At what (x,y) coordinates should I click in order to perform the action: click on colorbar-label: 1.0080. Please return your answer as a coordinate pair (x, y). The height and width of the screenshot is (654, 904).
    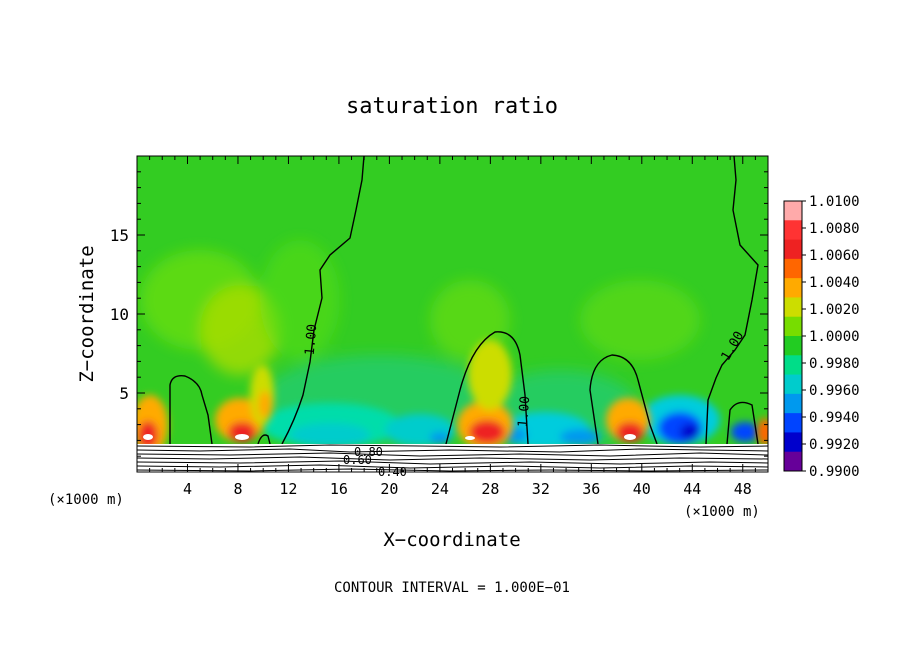
    Looking at the image, I should click on (834, 229).